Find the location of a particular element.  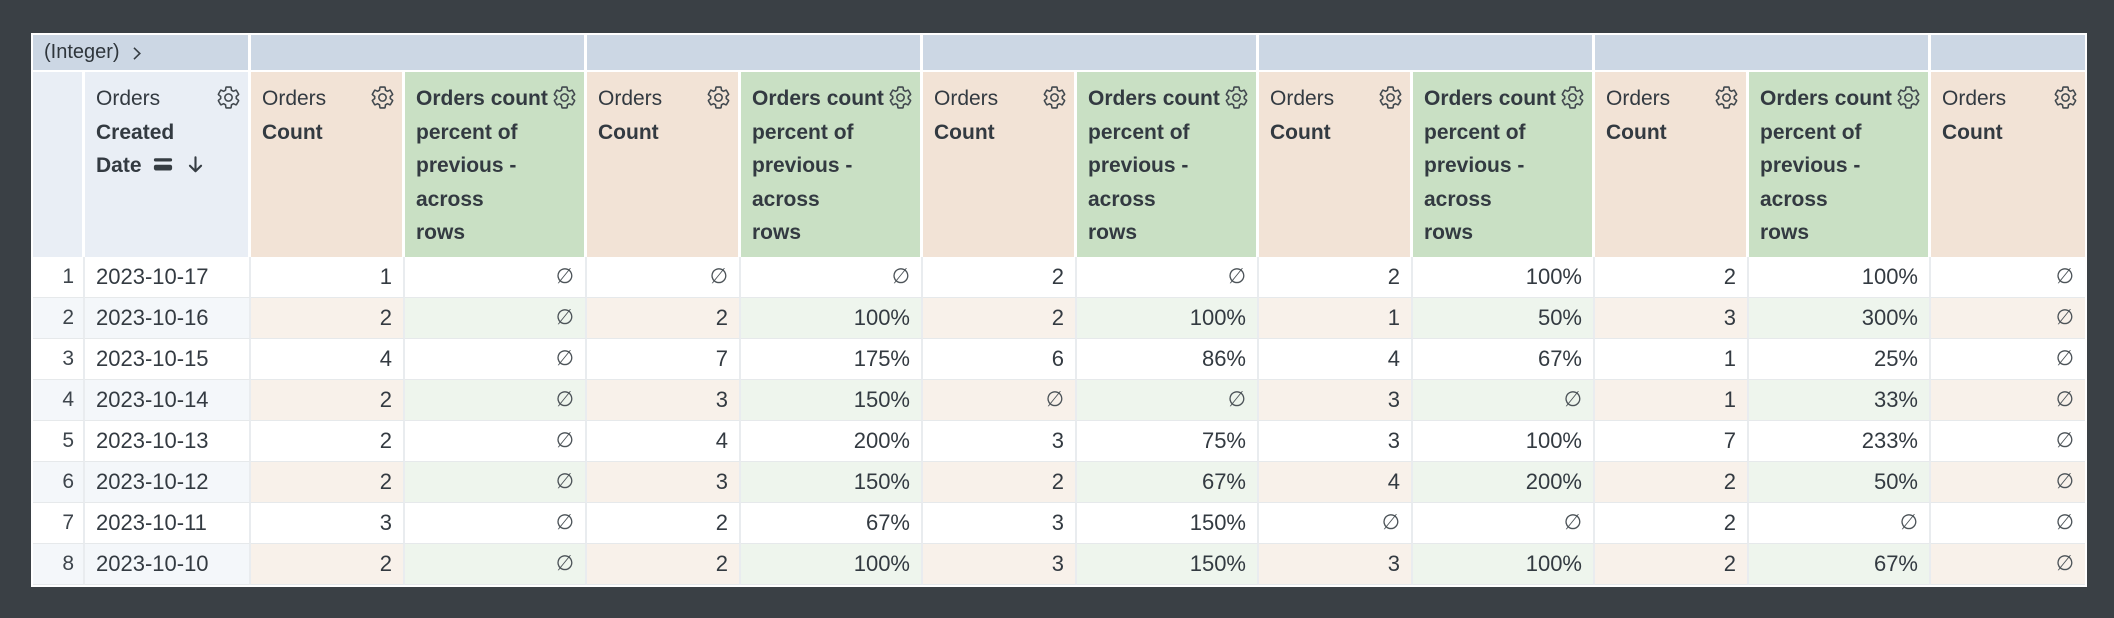

date-cell: 2023-10-13 is located at coordinates (168, 441).